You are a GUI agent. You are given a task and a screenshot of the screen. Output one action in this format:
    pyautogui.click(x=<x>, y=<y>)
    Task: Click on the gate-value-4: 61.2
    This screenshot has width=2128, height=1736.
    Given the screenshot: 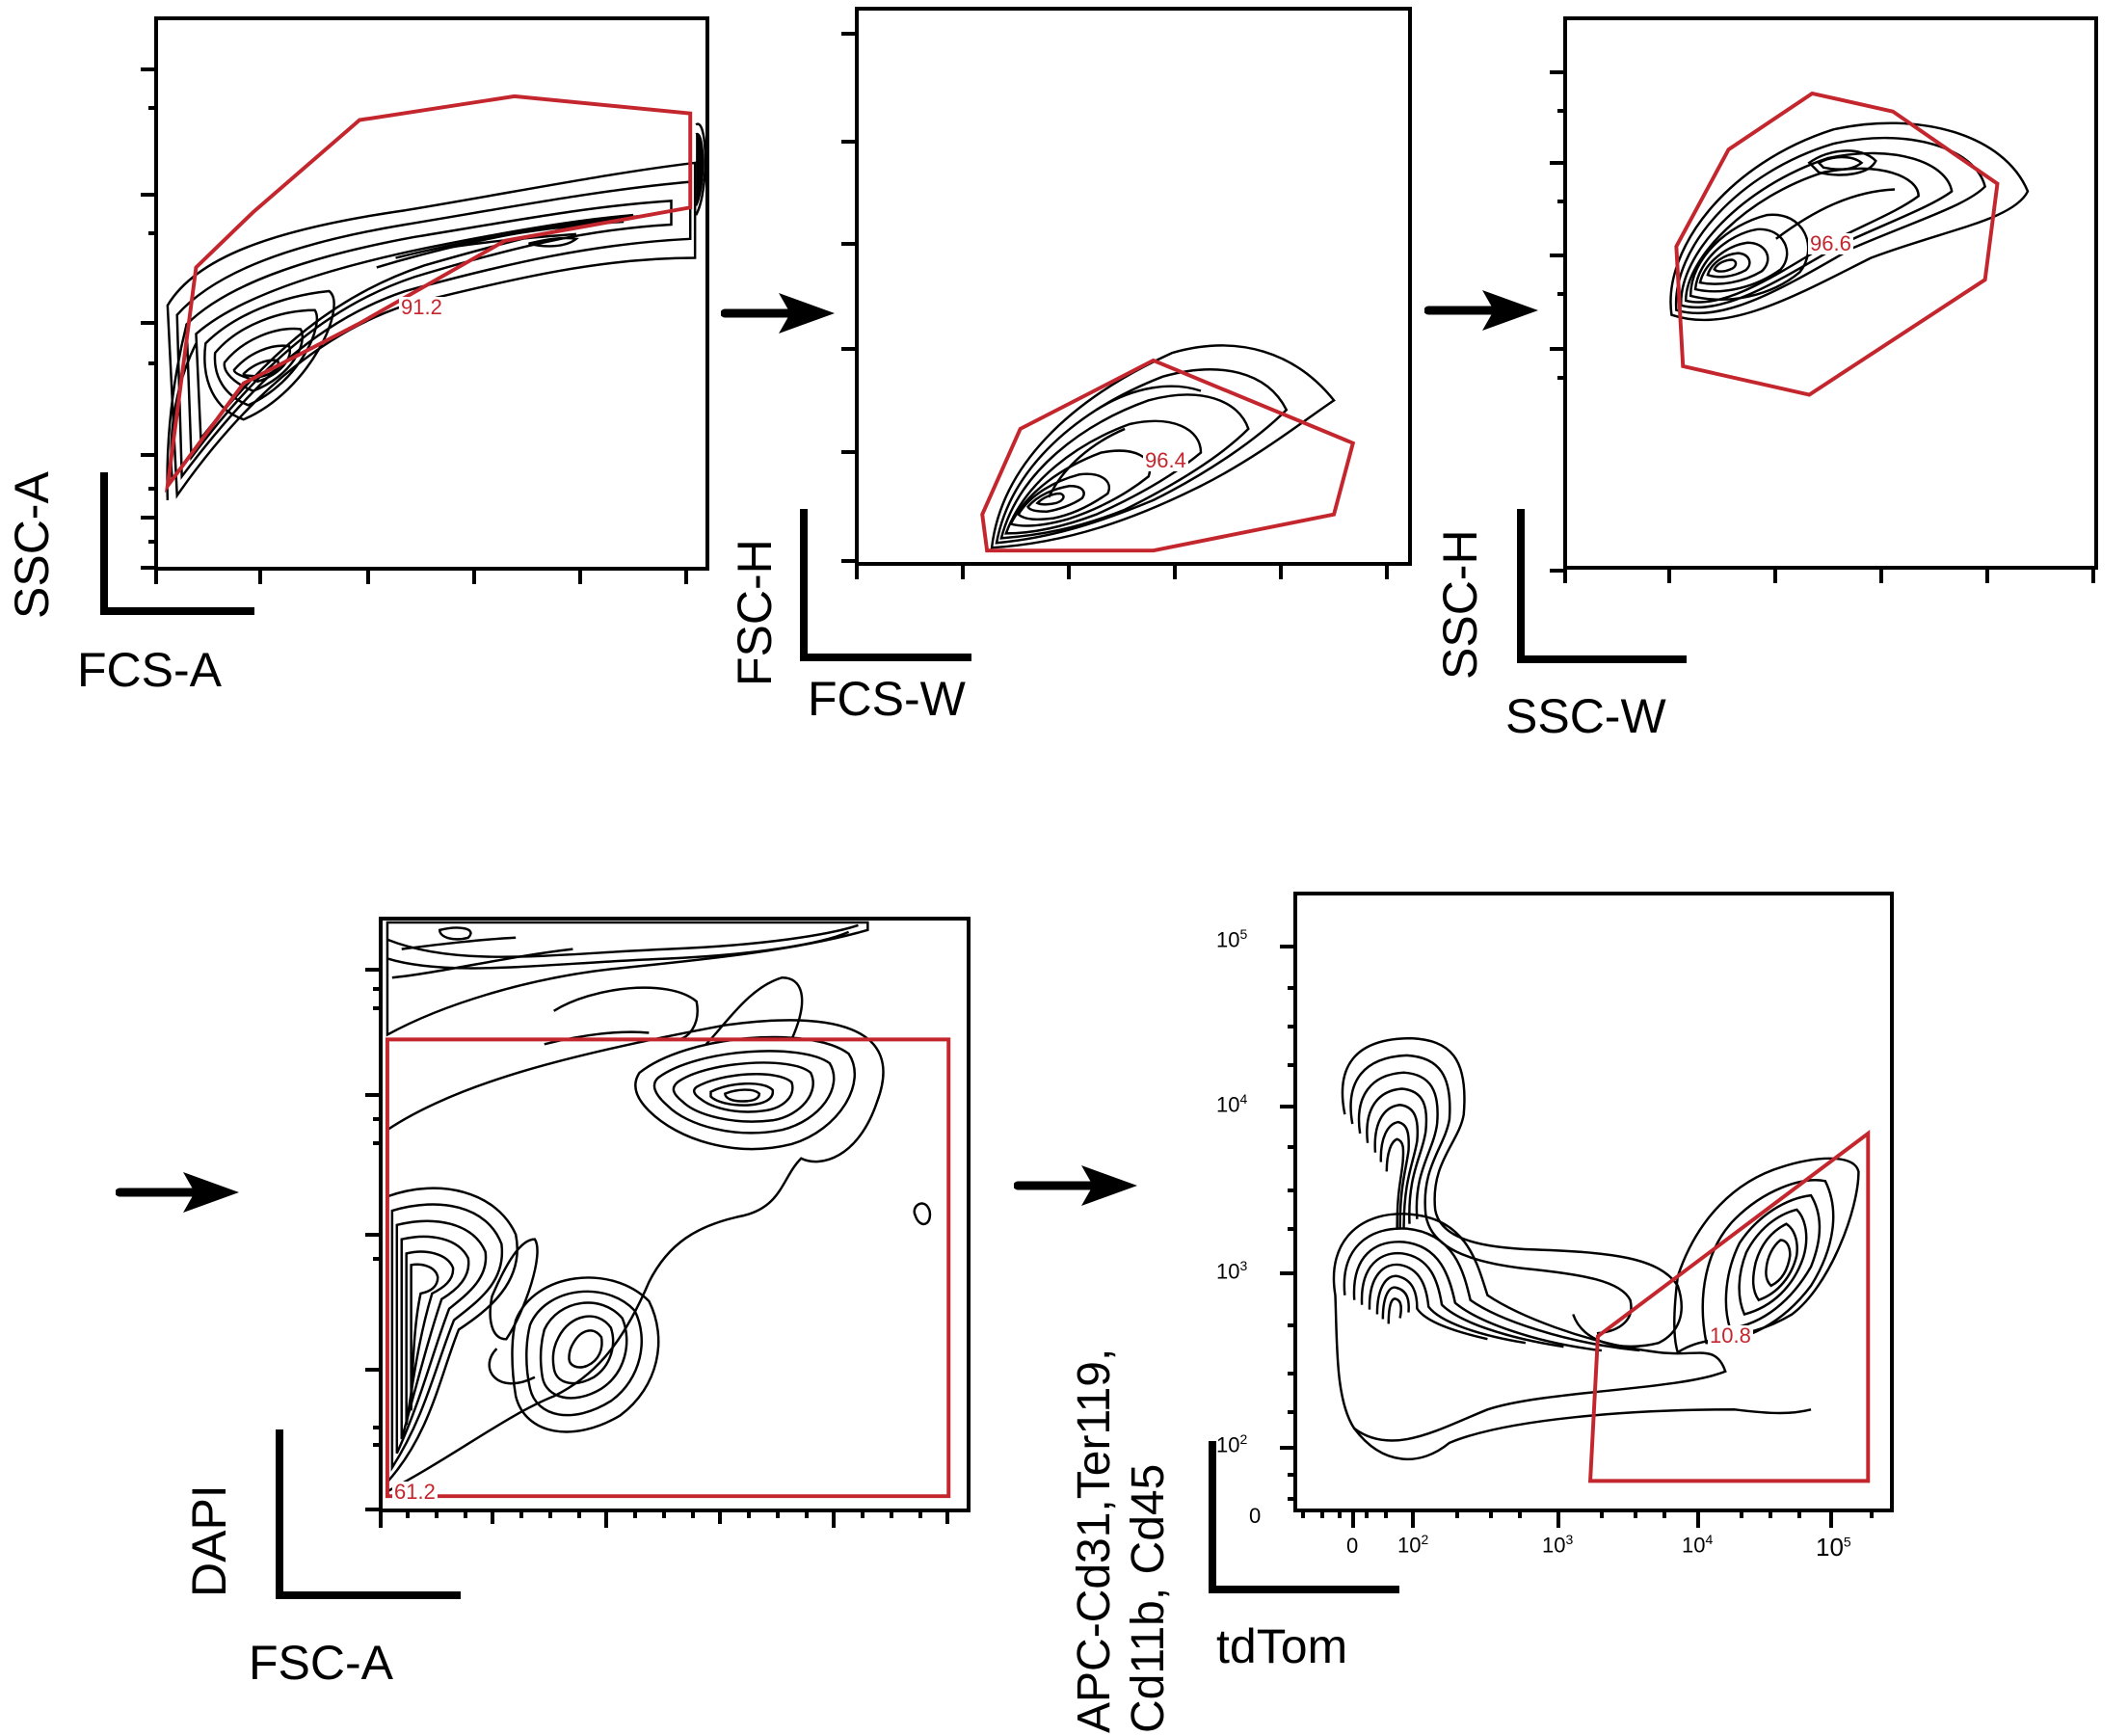 What is the action you would take?
    pyautogui.click(x=415, y=1492)
    